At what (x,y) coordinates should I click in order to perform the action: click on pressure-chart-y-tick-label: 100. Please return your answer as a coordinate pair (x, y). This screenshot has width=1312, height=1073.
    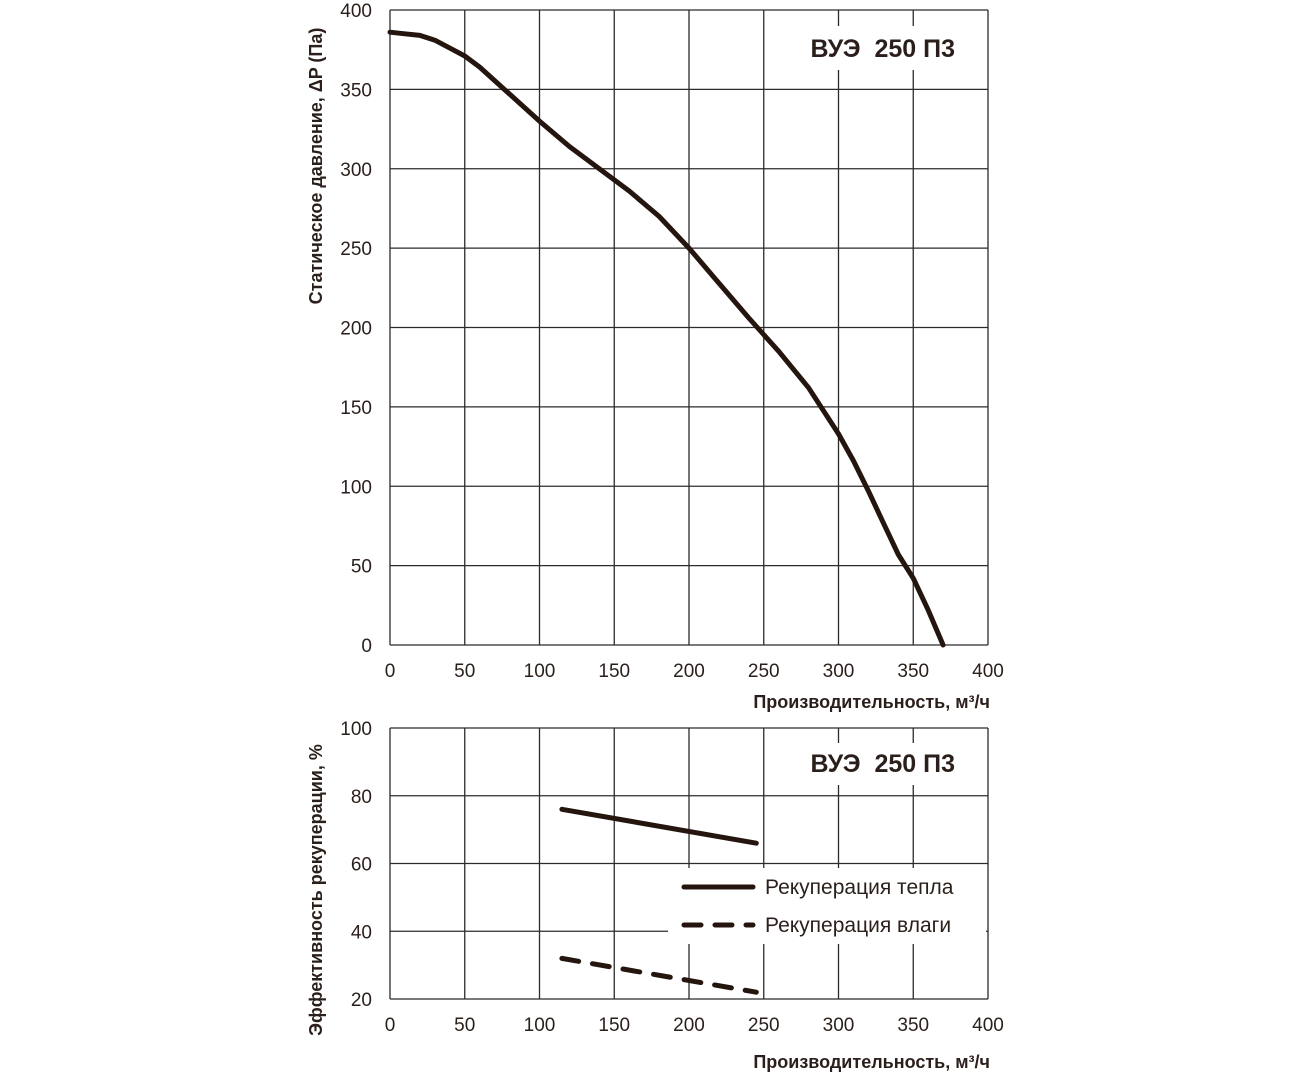
    Looking at the image, I should click on (356, 487).